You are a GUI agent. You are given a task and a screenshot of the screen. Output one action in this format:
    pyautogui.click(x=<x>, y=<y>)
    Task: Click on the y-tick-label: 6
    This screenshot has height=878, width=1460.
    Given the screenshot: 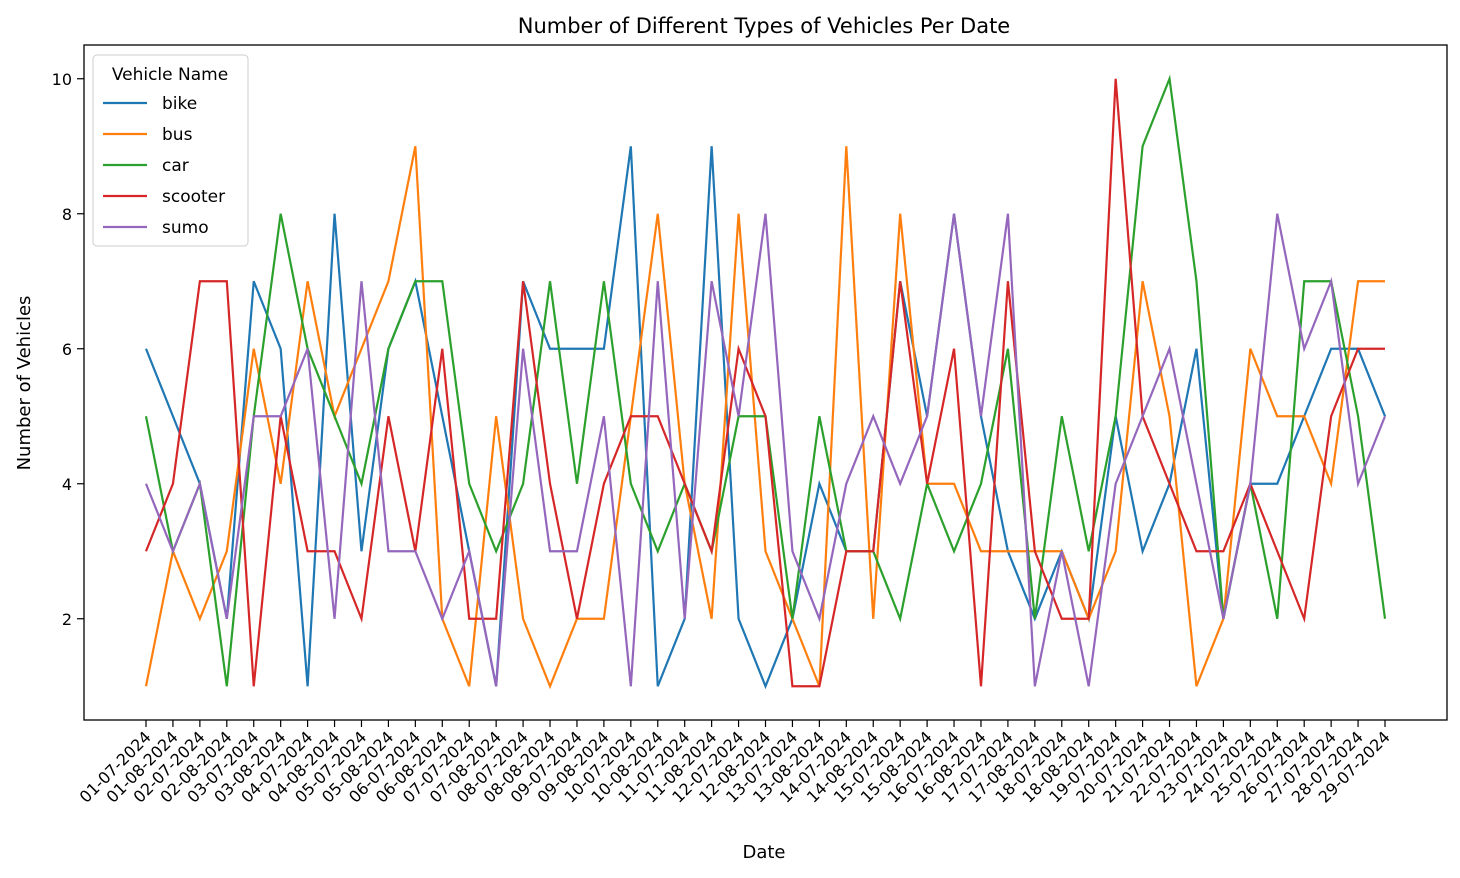 What is the action you would take?
    pyautogui.click(x=67, y=349)
    